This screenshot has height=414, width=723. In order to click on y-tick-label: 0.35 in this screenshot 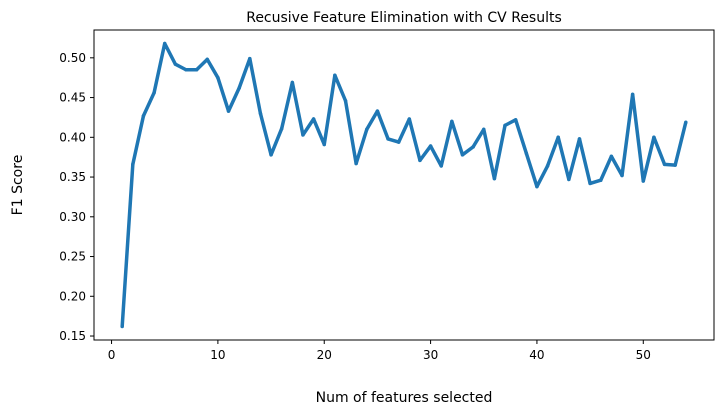, I will do `click(72, 177)`.